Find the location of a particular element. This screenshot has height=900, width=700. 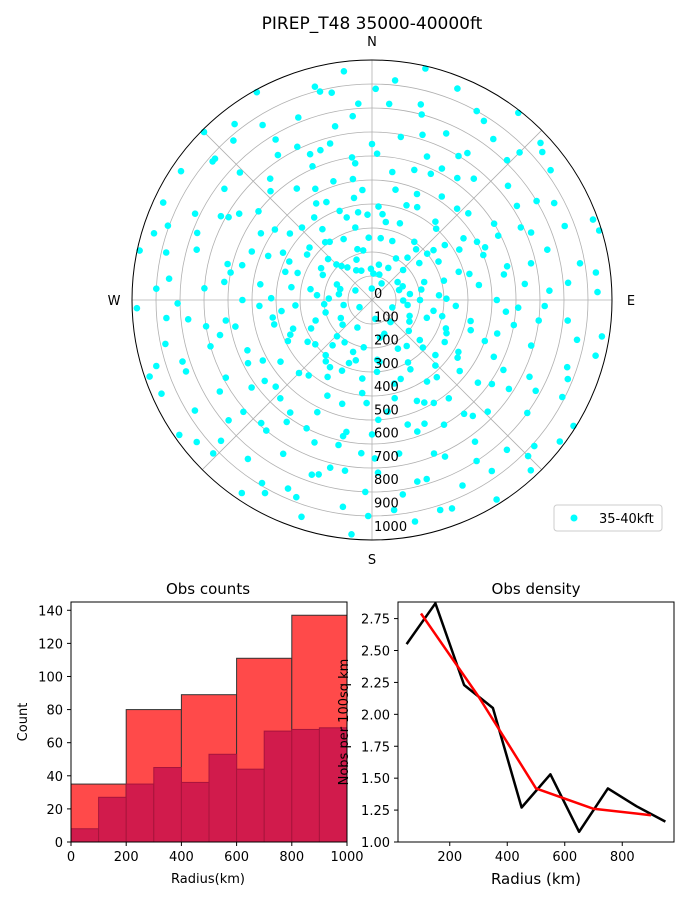

density-ytick-label: 1.00 is located at coordinates (375, 843).